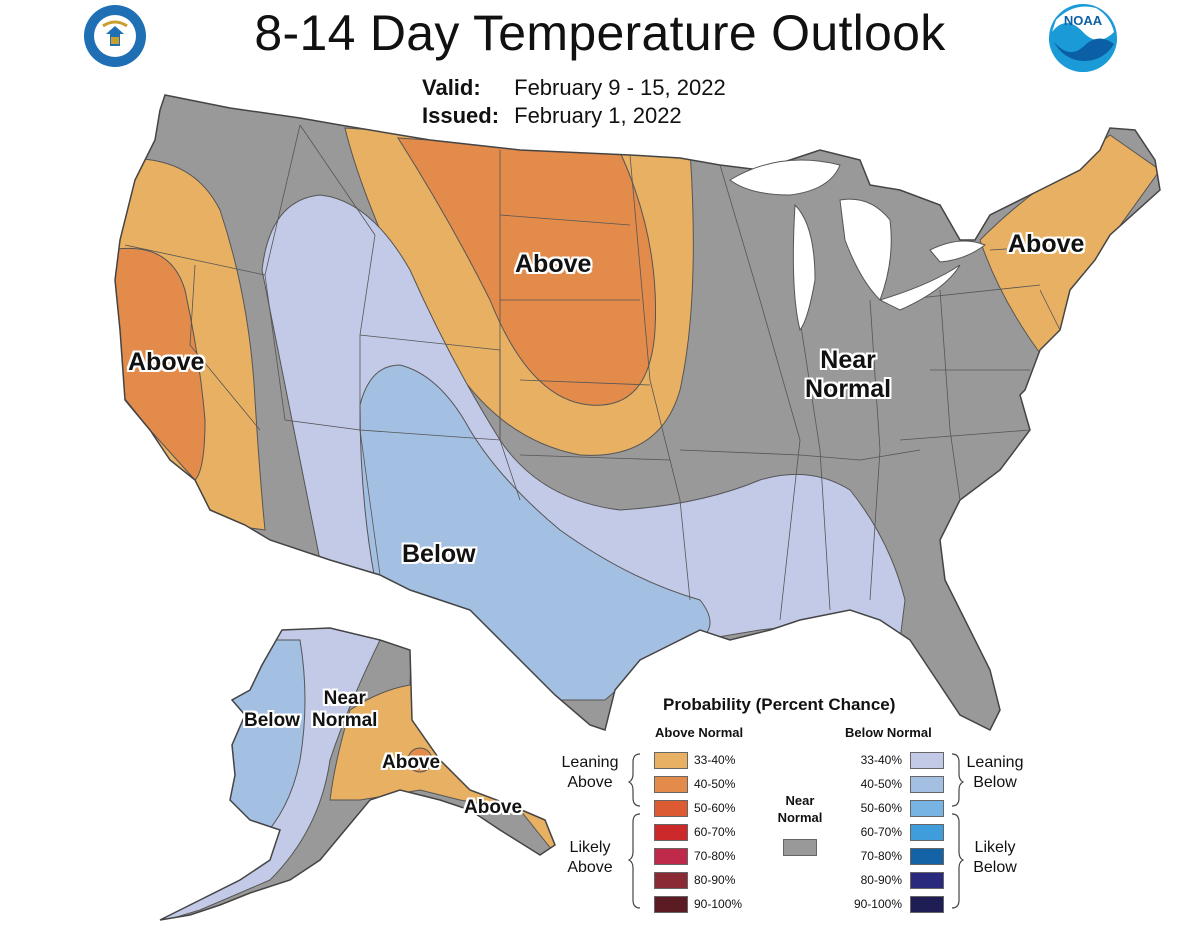  I want to click on legend-below-header: Below Normal, so click(888, 732).